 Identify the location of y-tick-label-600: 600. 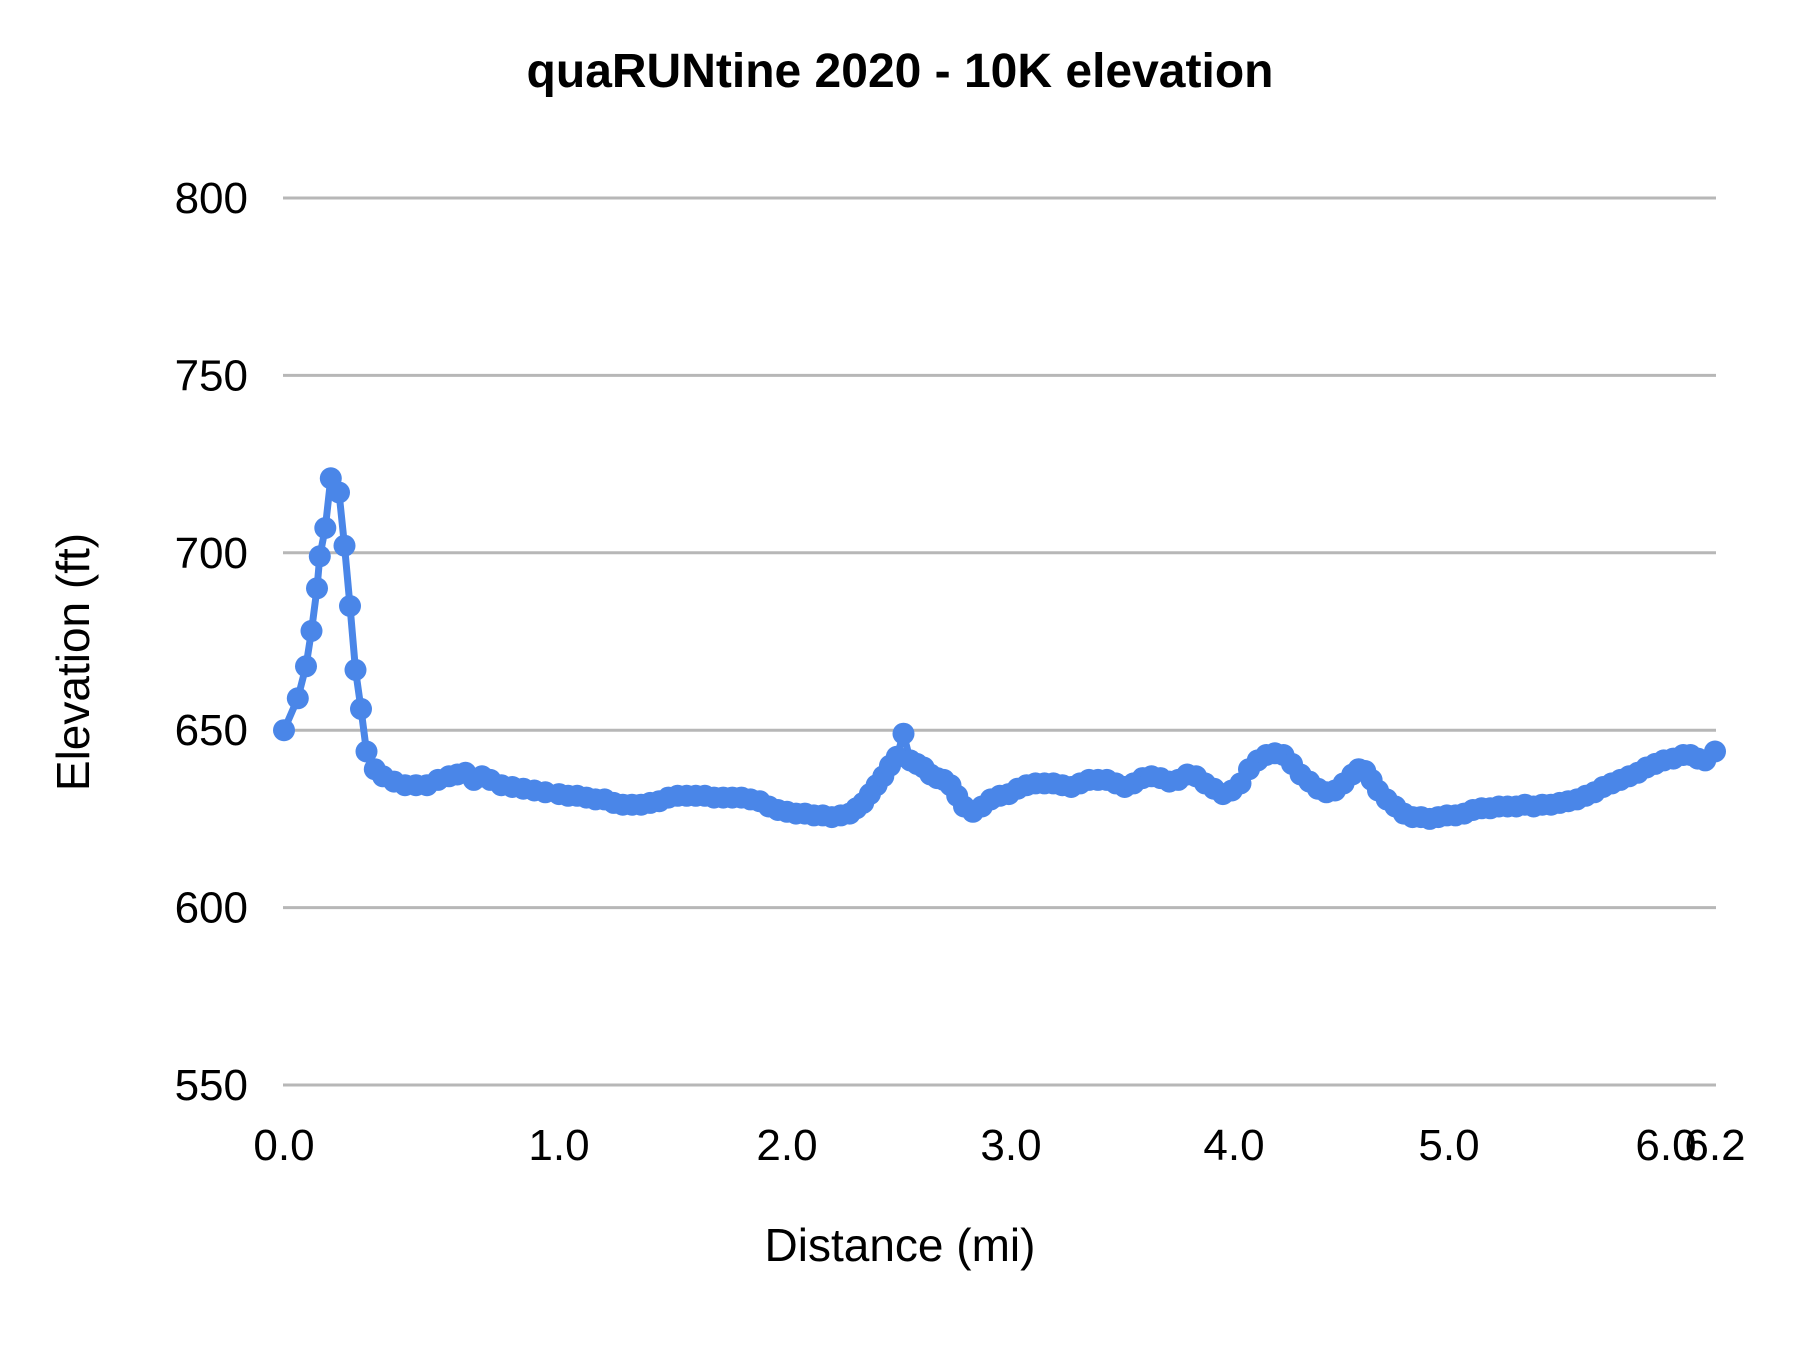
(211, 908).